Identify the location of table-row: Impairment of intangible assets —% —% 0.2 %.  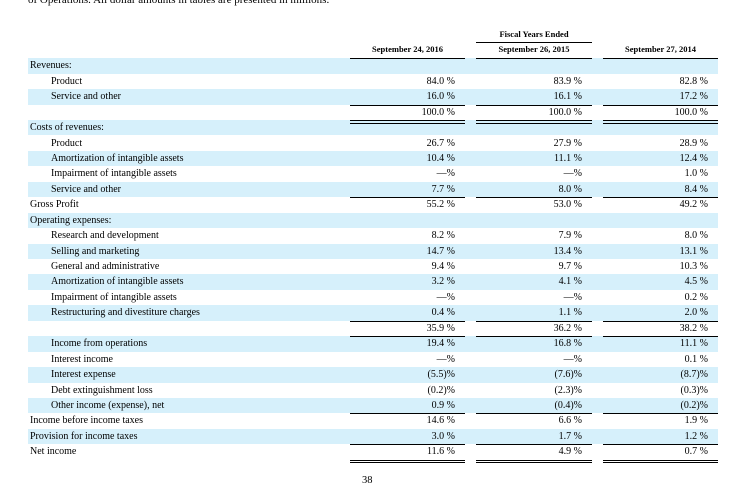
(373, 297).